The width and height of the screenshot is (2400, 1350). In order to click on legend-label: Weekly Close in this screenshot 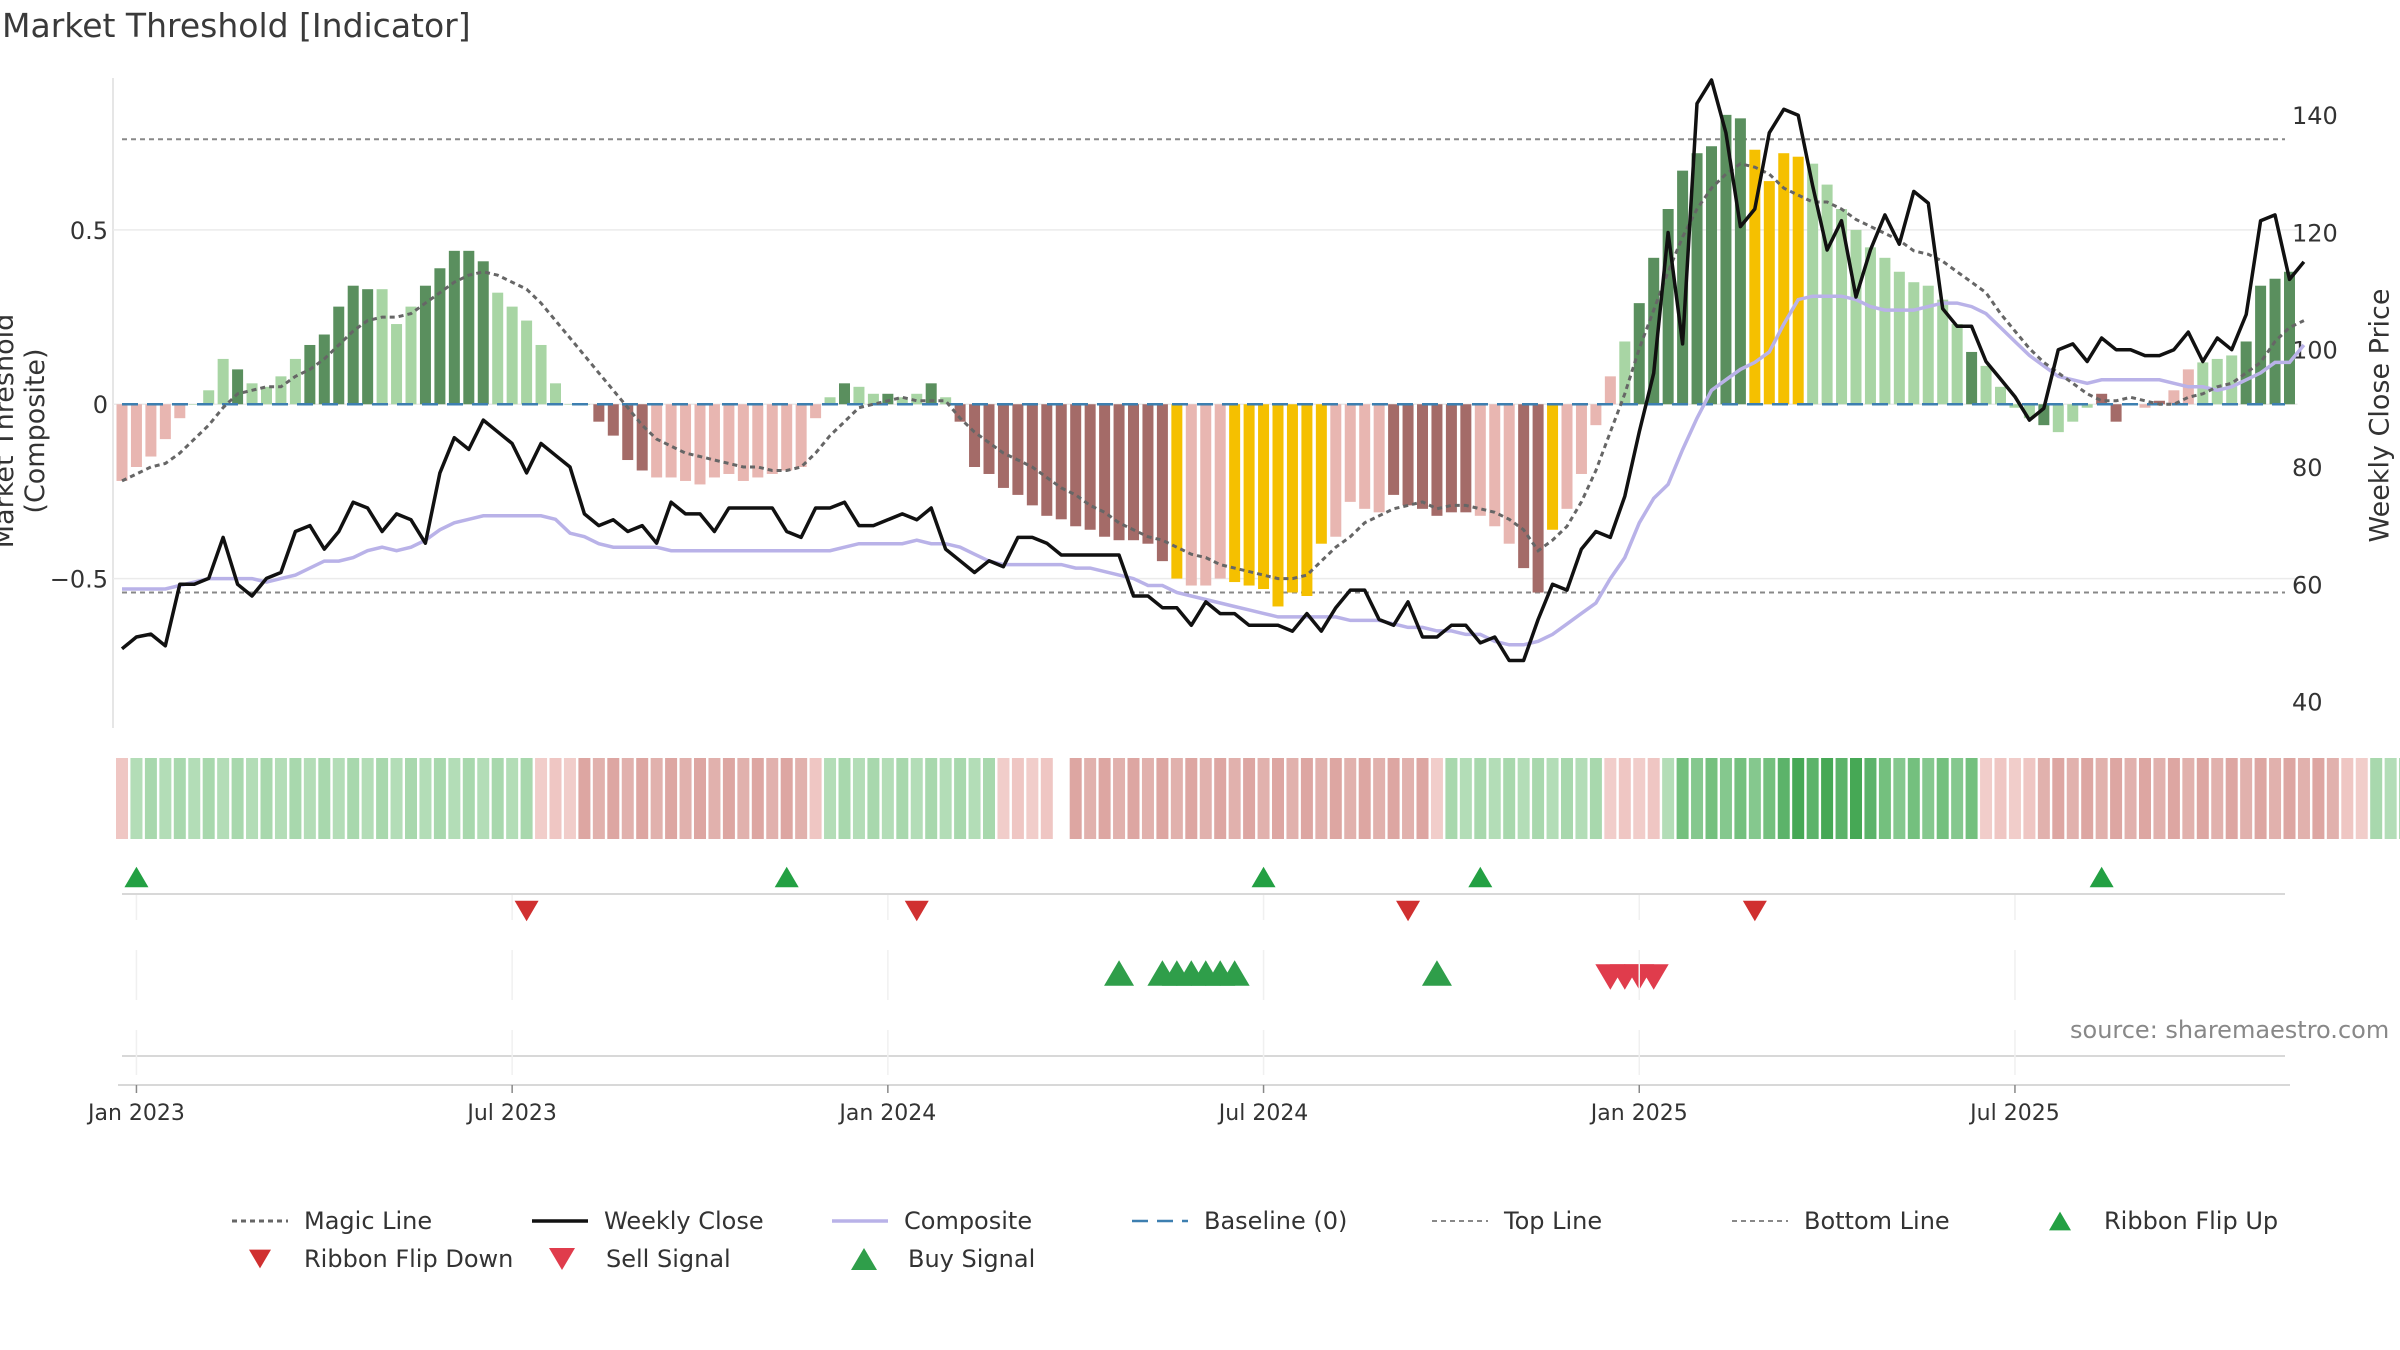, I will do `click(684, 1221)`.